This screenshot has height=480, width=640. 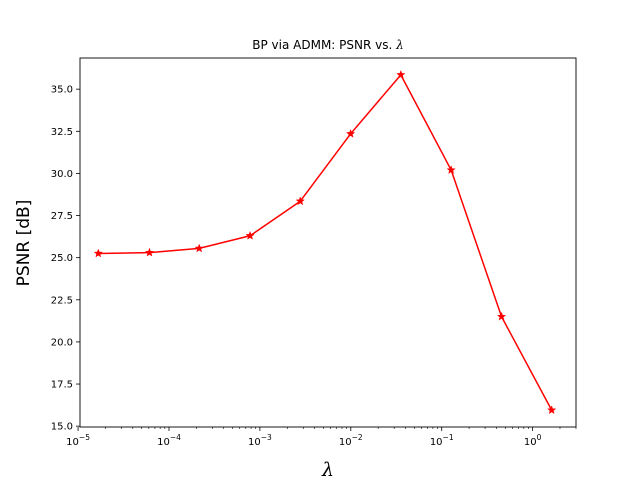 I want to click on y-tick-label: 35.0, so click(x=62, y=90).